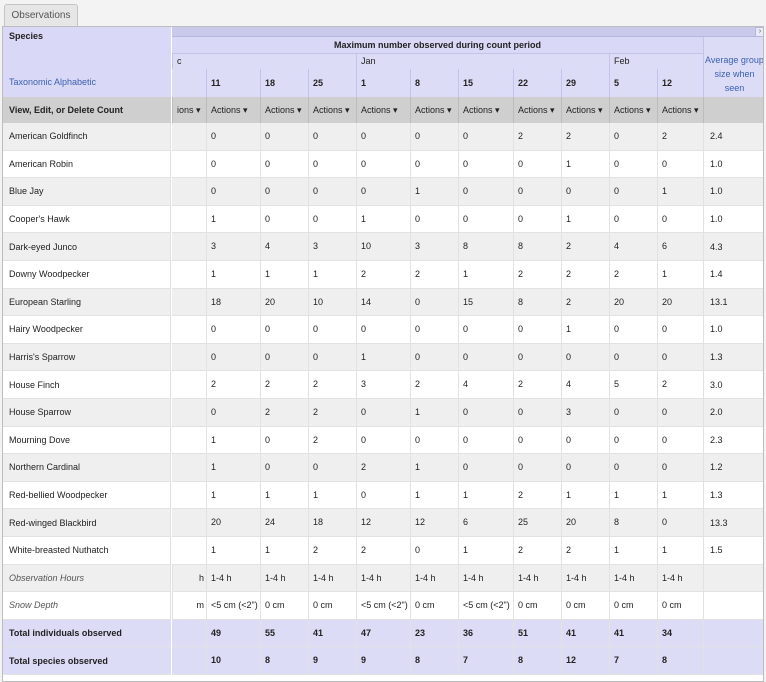 The image size is (766, 682). What do you see at coordinates (332, 247) in the screenshot?
I see `count-cell: 3` at bounding box center [332, 247].